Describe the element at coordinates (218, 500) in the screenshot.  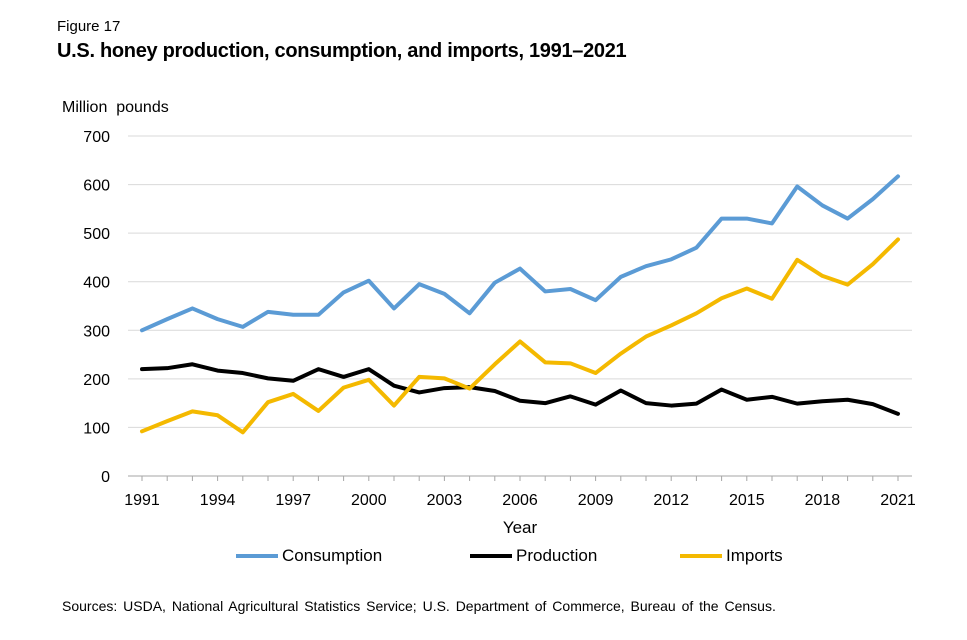
I see `x-tick-label-1994: 1994` at that location.